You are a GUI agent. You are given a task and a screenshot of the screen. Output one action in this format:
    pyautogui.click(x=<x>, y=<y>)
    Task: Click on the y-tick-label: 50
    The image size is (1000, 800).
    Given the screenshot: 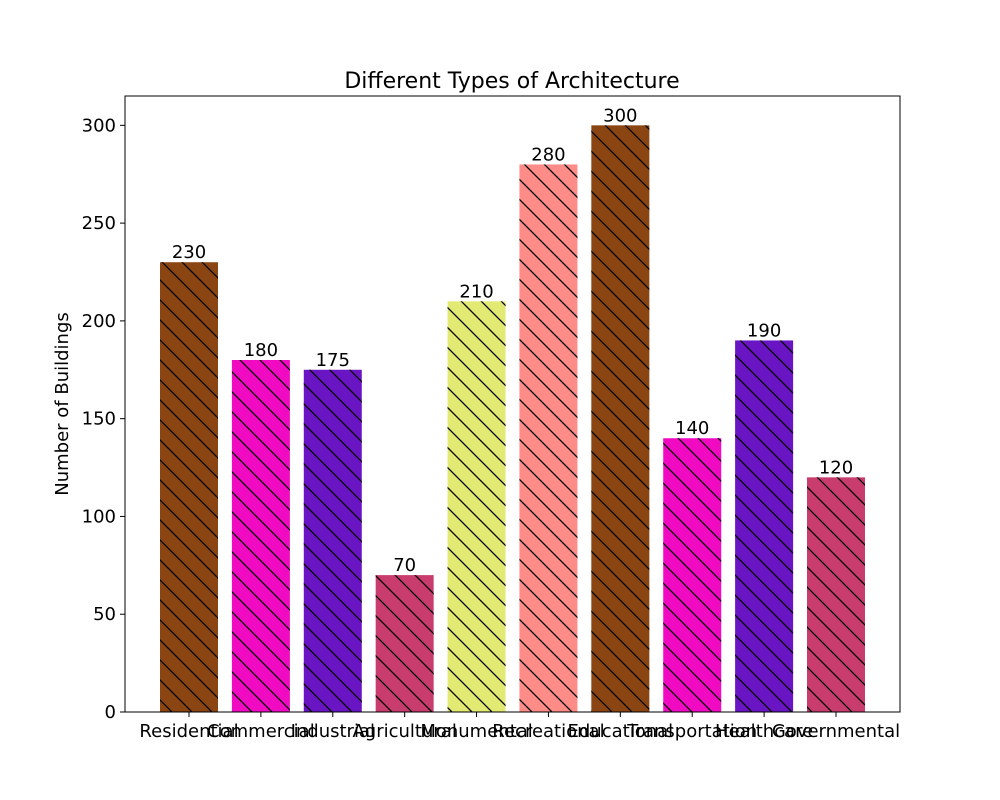 What is the action you would take?
    pyautogui.click(x=104, y=614)
    